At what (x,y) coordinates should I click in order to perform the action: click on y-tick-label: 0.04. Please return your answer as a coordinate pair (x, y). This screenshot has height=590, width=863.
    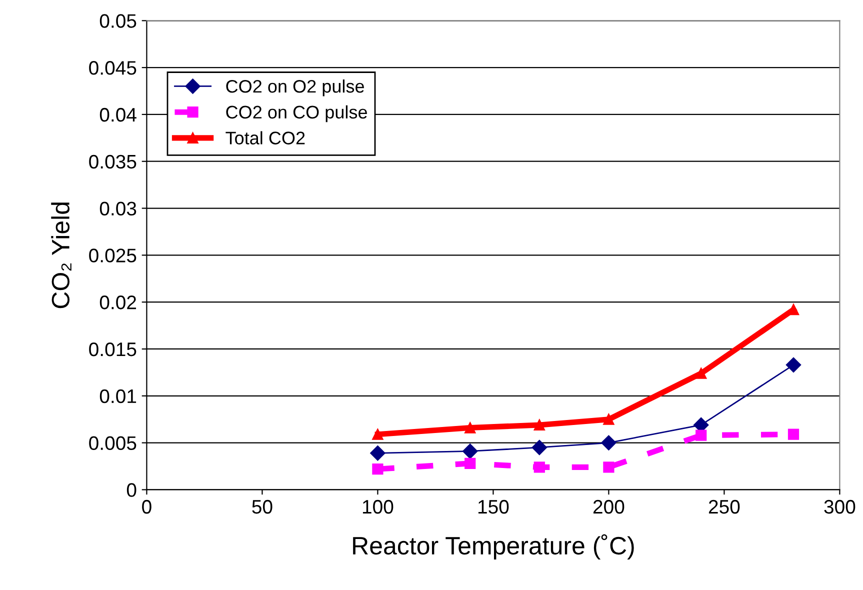
    Looking at the image, I should click on (118, 115).